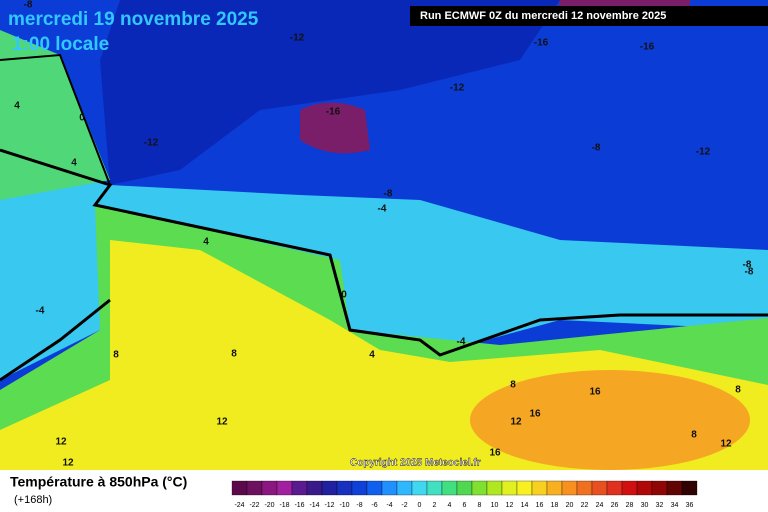  I want to click on scale-label: 6, so click(465, 505).